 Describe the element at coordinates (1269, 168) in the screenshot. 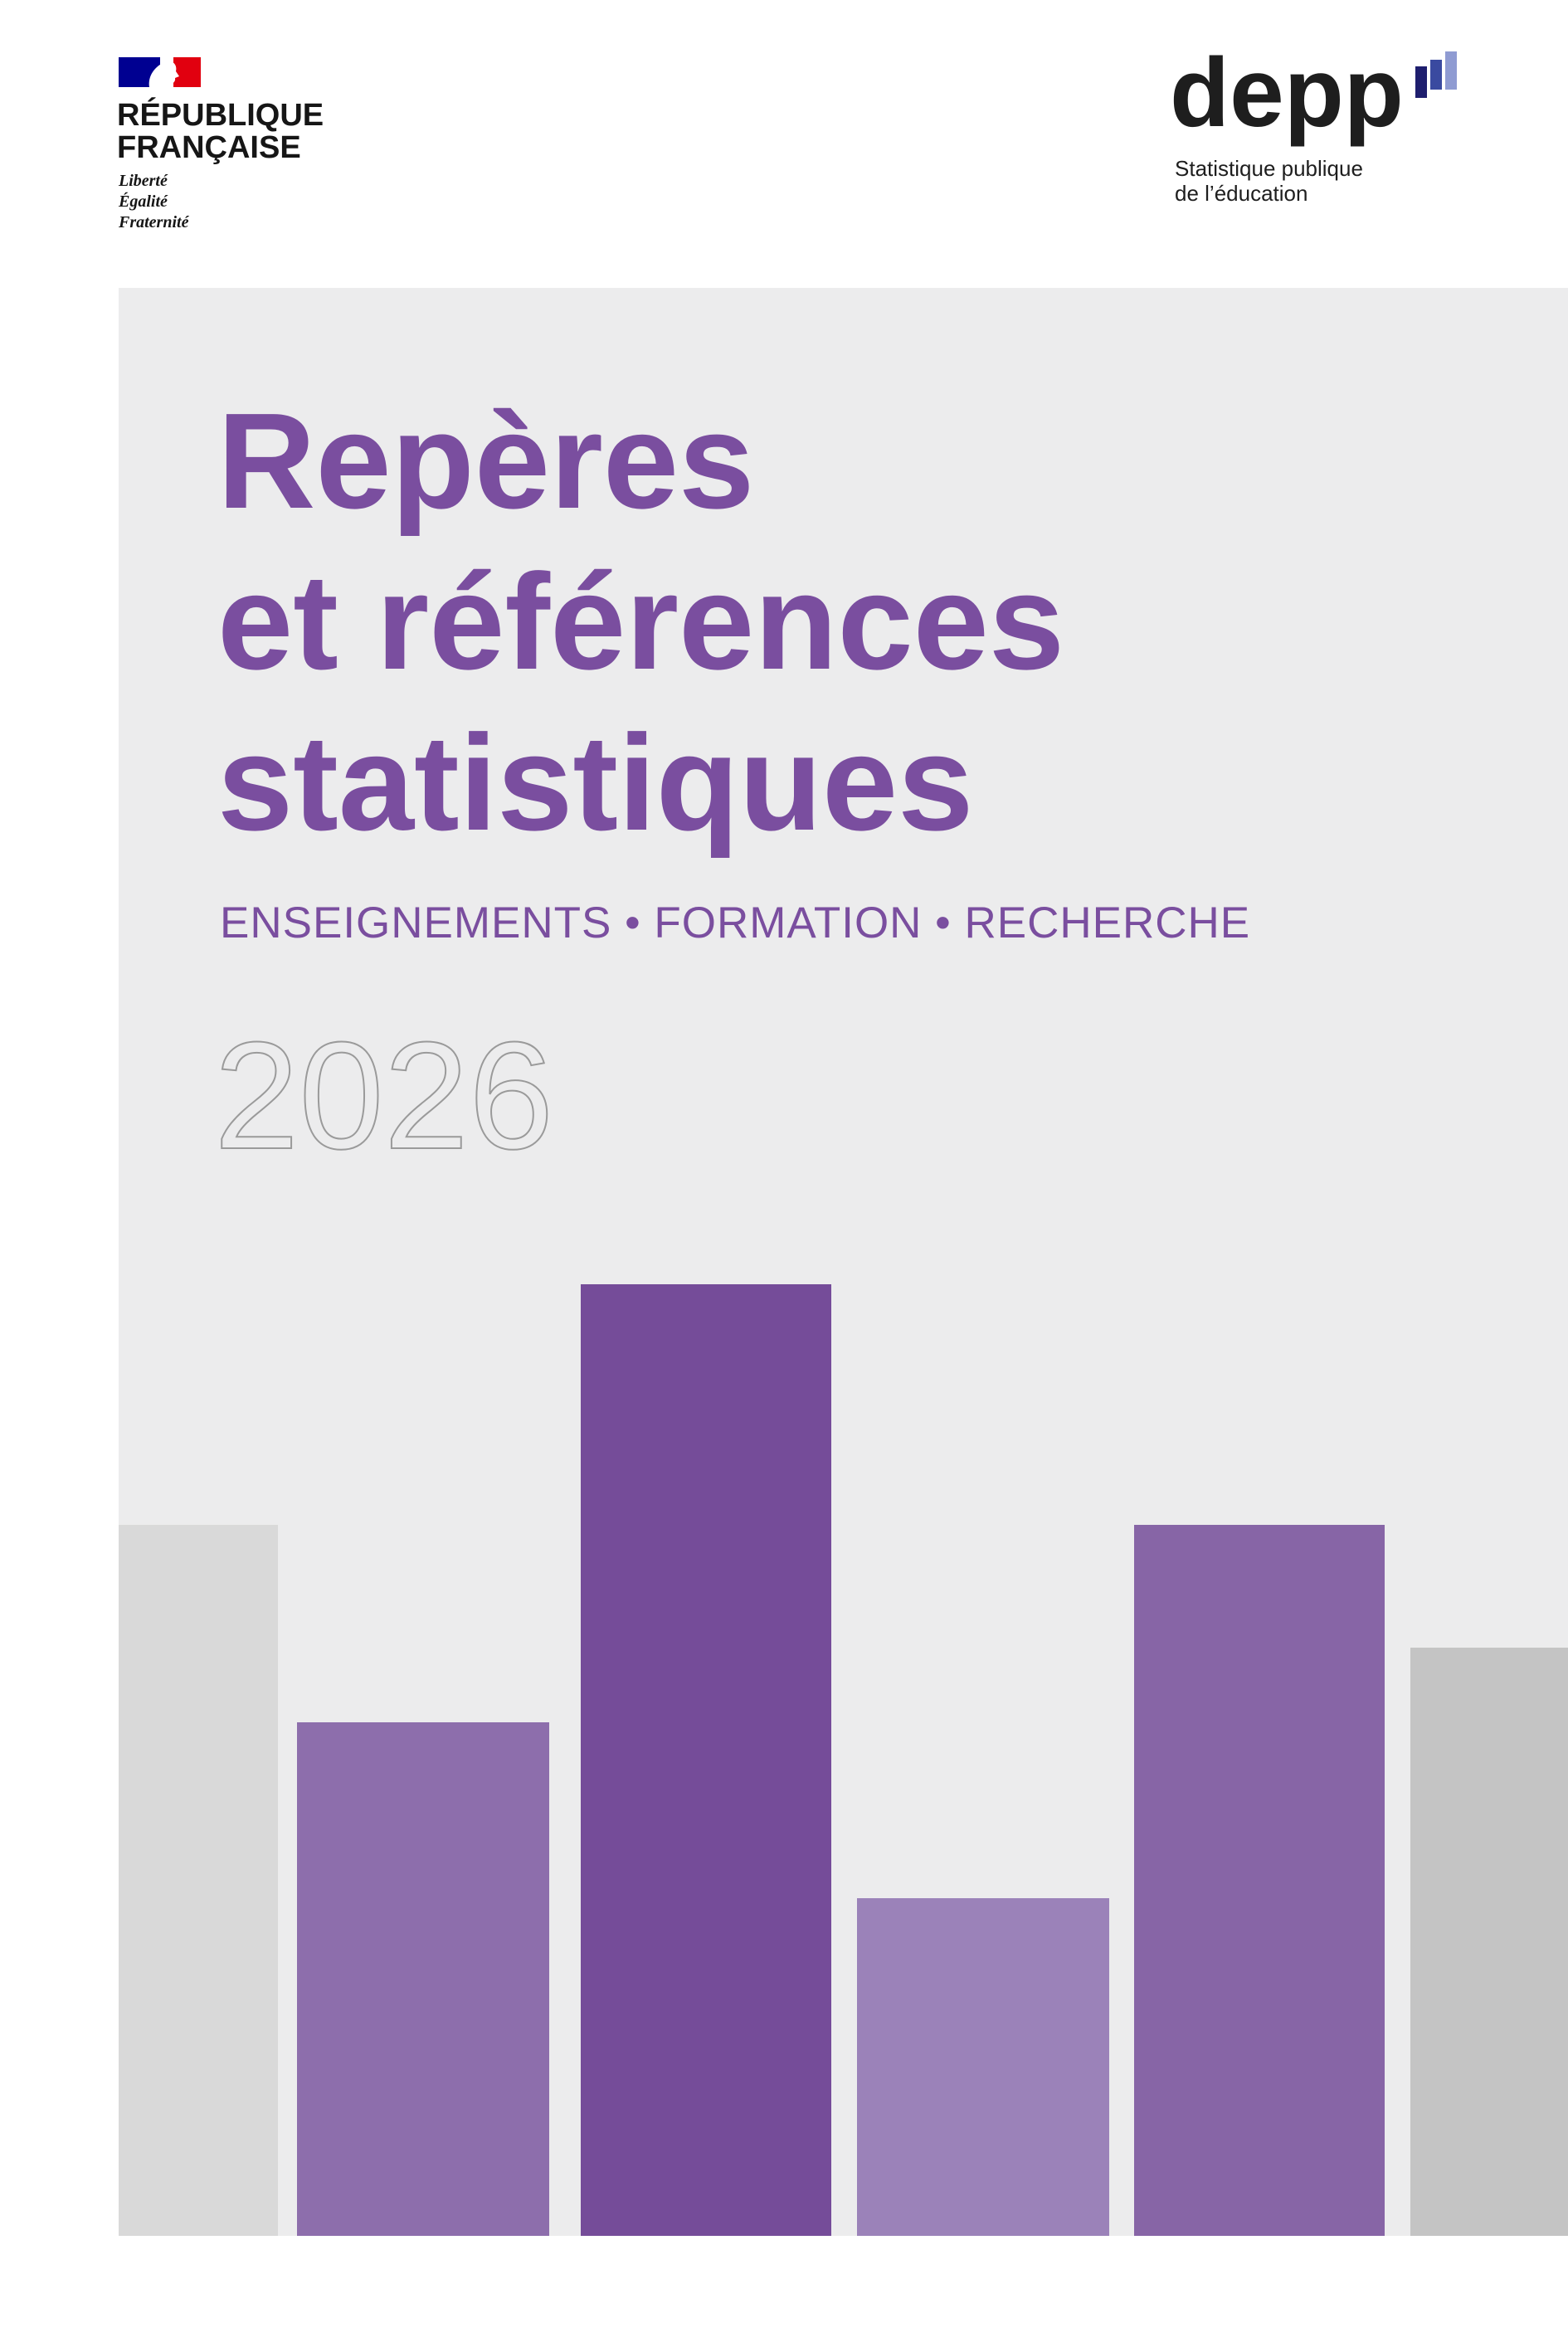

I see `depp-tagline: Statistique publique` at that location.